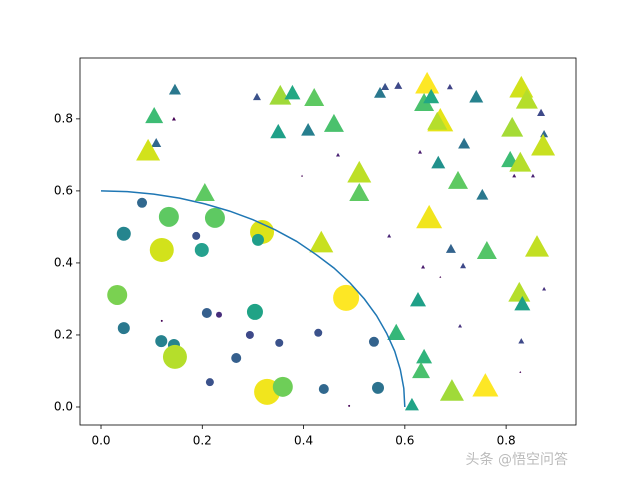 This screenshot has height=480, width=640. What do you see at coordinates (100, 441) in the screenshot?
I see `x-tick-label: 0.0` at bounding box center [100, 441].